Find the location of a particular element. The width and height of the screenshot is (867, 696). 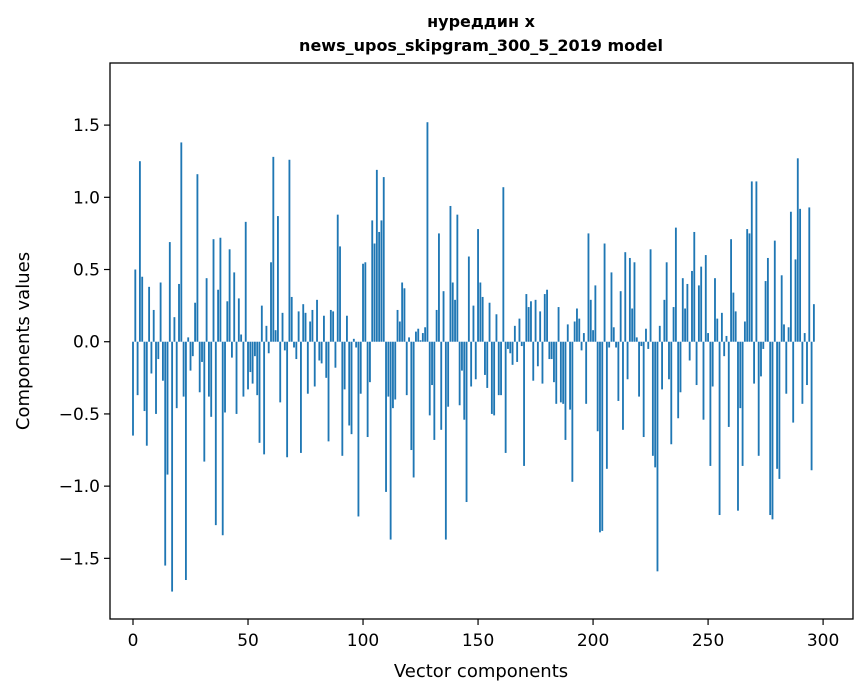

chart-title-line1: нуреддин x is located at coordinates (481, 21).